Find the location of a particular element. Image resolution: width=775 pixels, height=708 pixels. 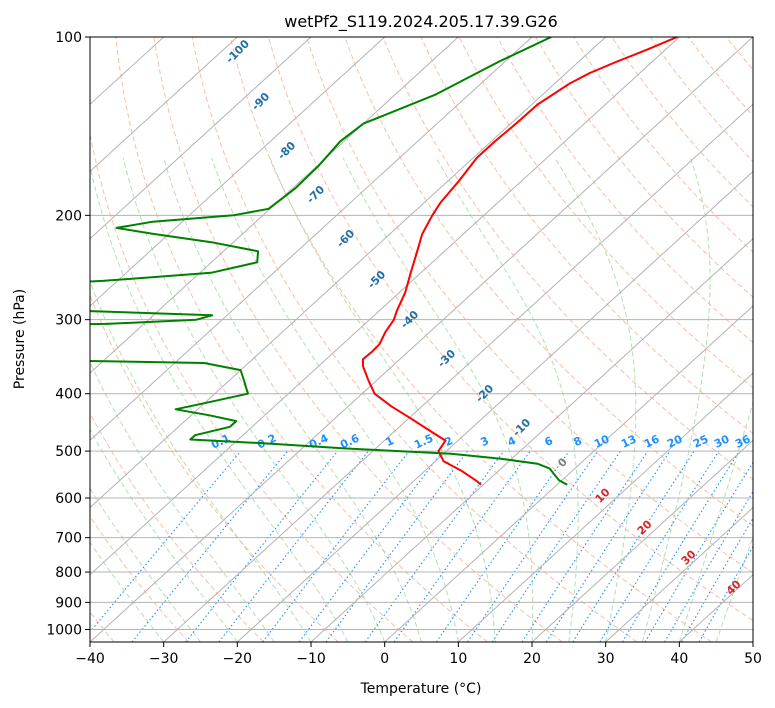

y-tick-label: 600 is located at coordinates (68, 499).